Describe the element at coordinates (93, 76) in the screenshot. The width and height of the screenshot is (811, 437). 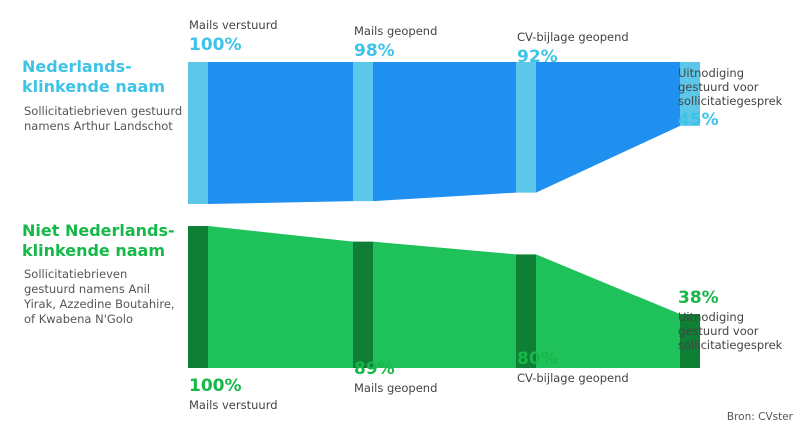
I see `group-1-title: Nederlands-klinkende naam` at that location.